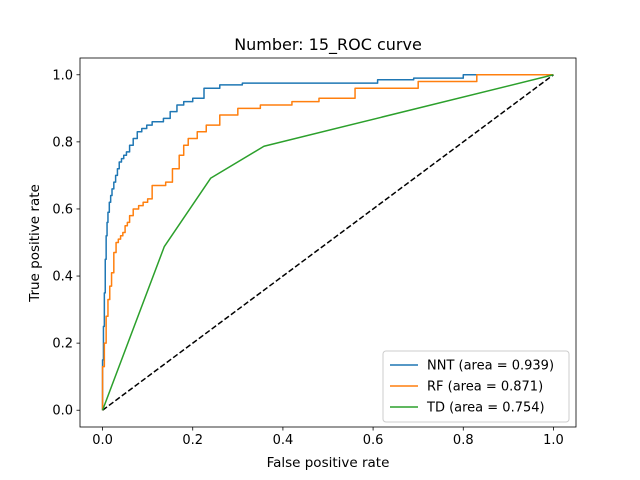 The image size is (640, 480). What do you see at coordinates (553, 440) in the screenshot?
I see `x-tick-label: 1.0` at bounding box center [553, 440].